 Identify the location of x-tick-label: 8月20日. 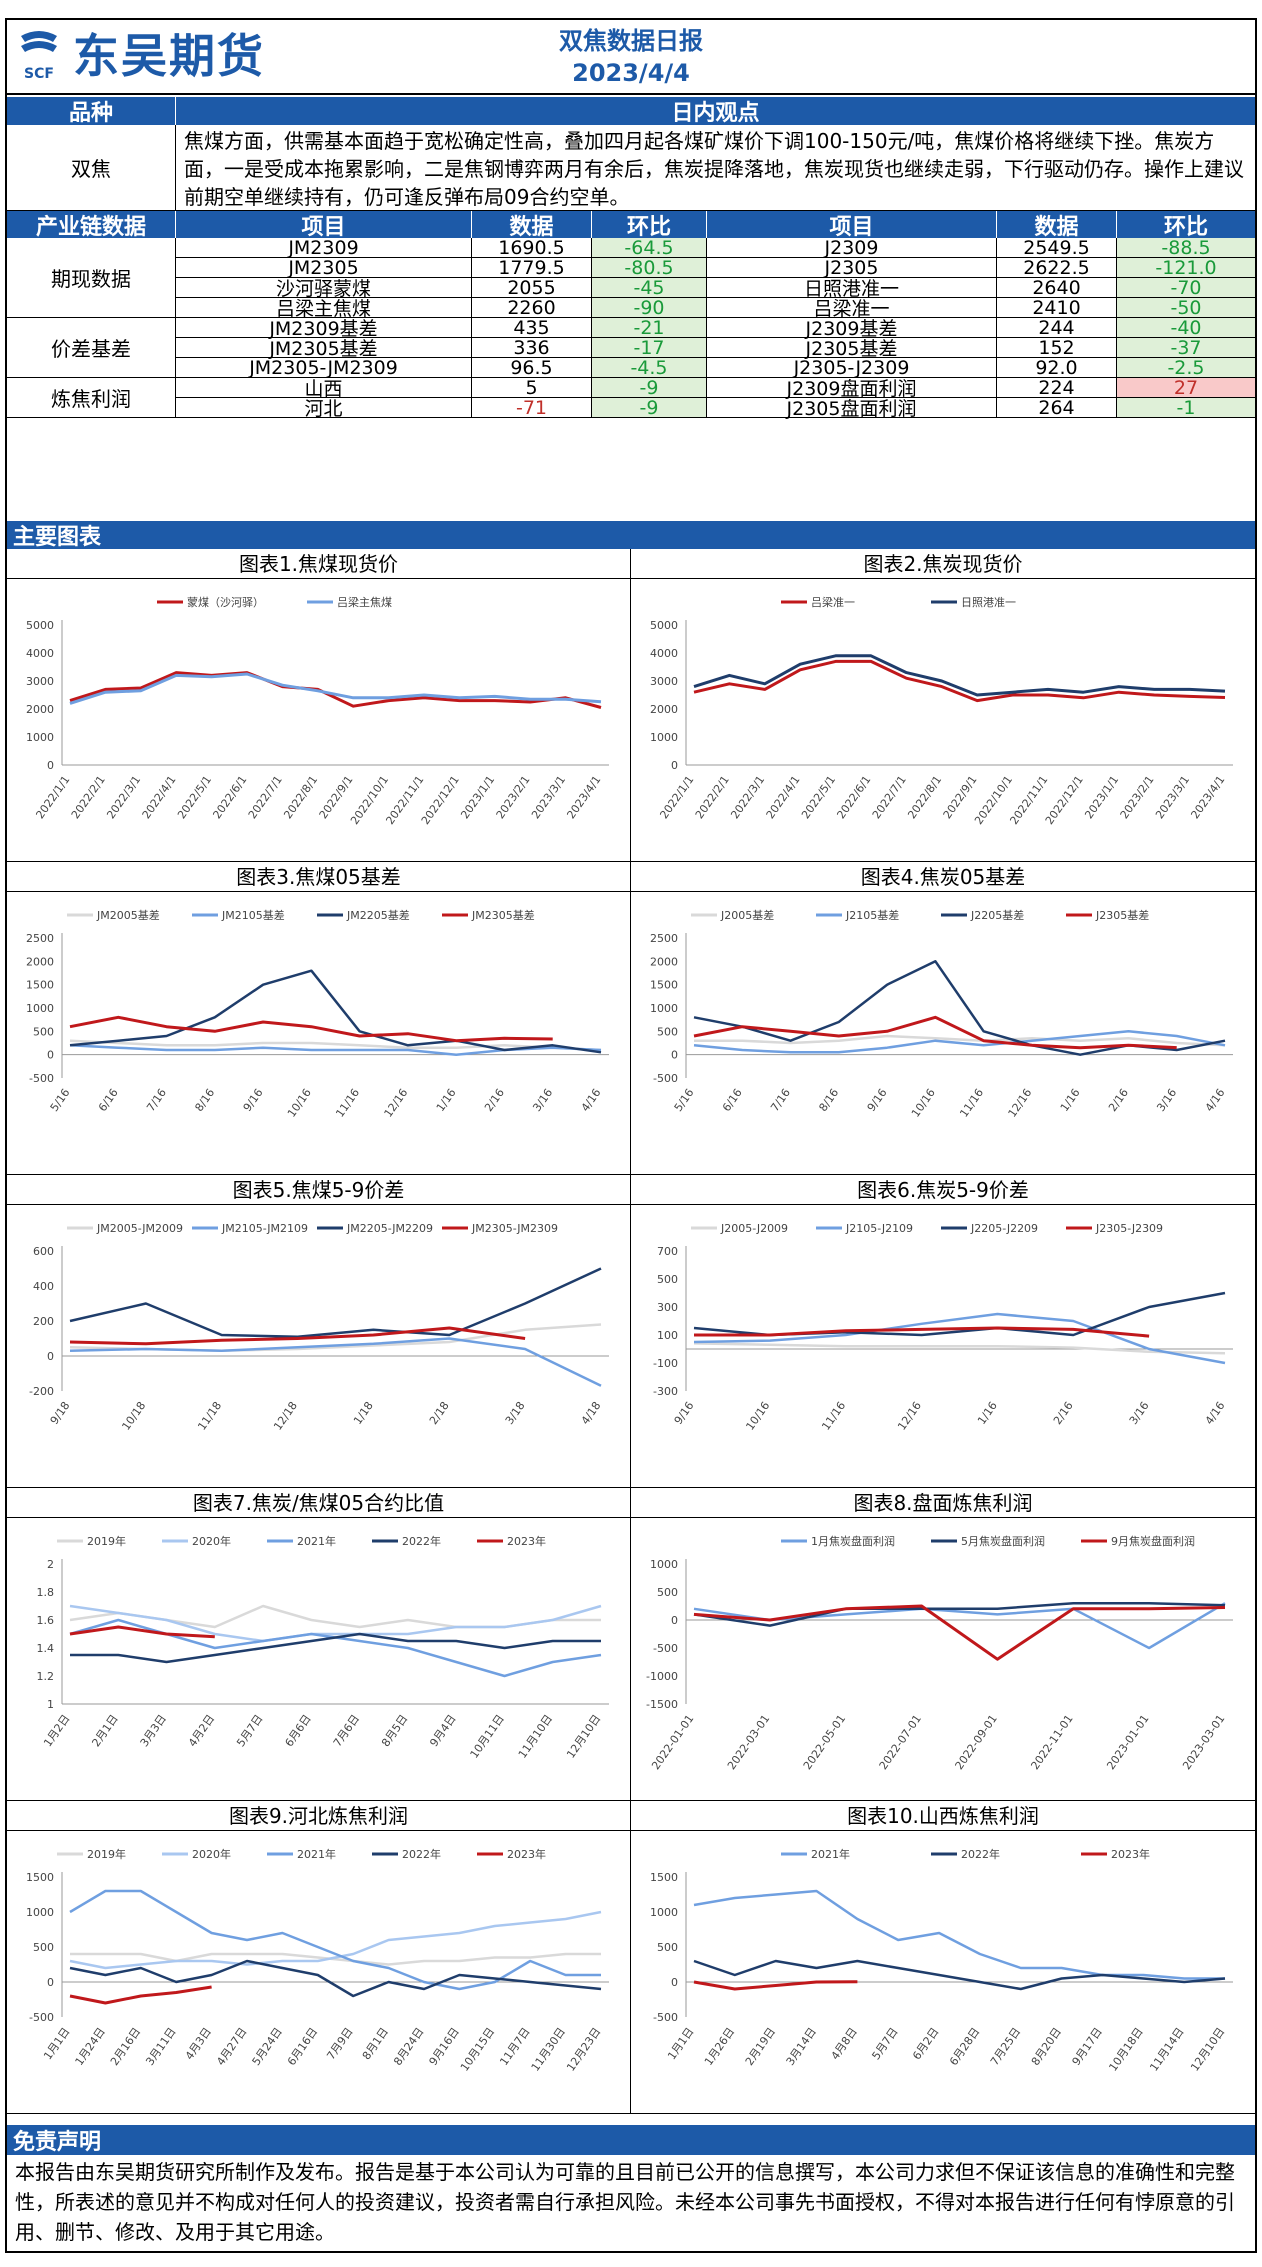
(1046, 2046).